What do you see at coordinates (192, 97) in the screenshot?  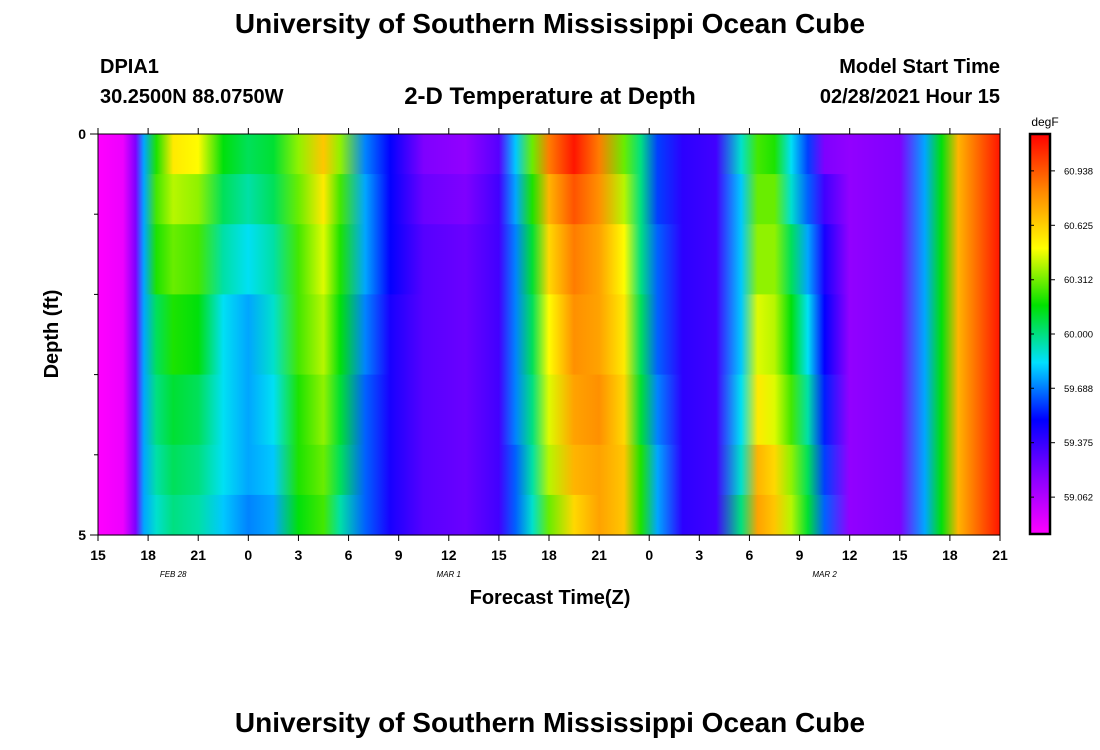 I see `station-coordinates: 30.2500N 88.0750W` at bounding box center [192, 97].